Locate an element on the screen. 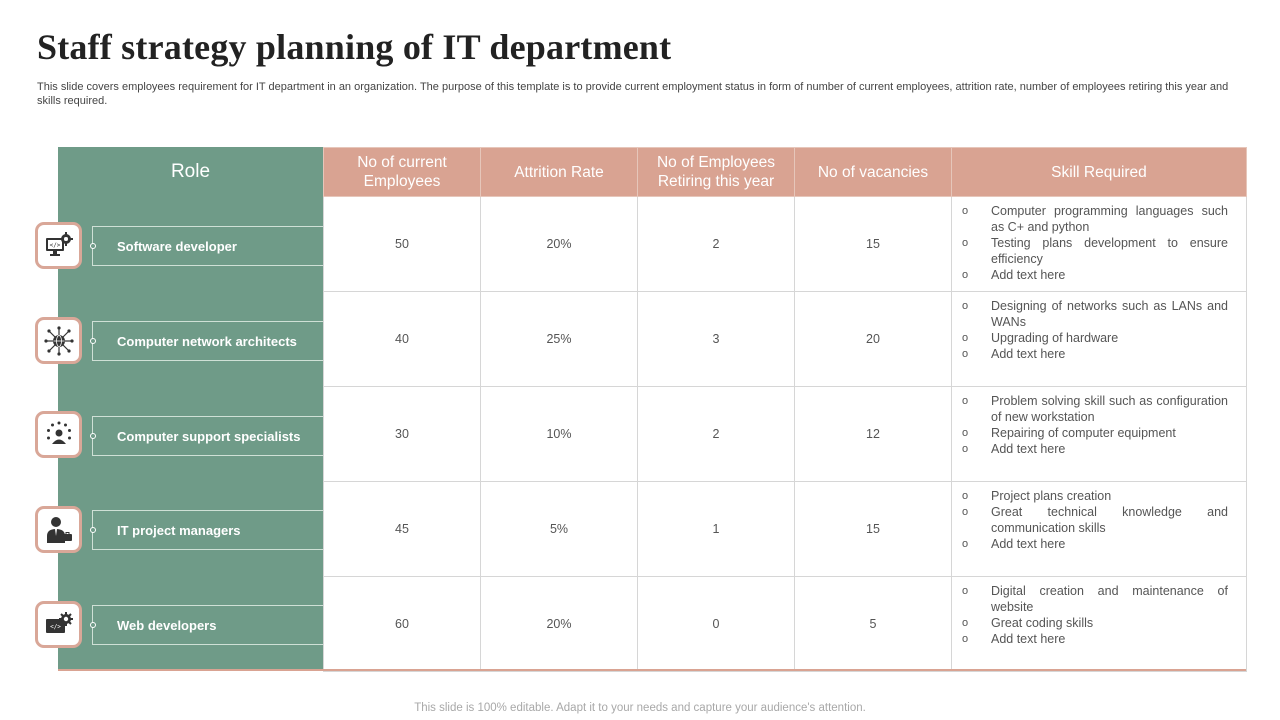 The image size is (1280, 720). role-header: Role is located at coordinates (190, 171).